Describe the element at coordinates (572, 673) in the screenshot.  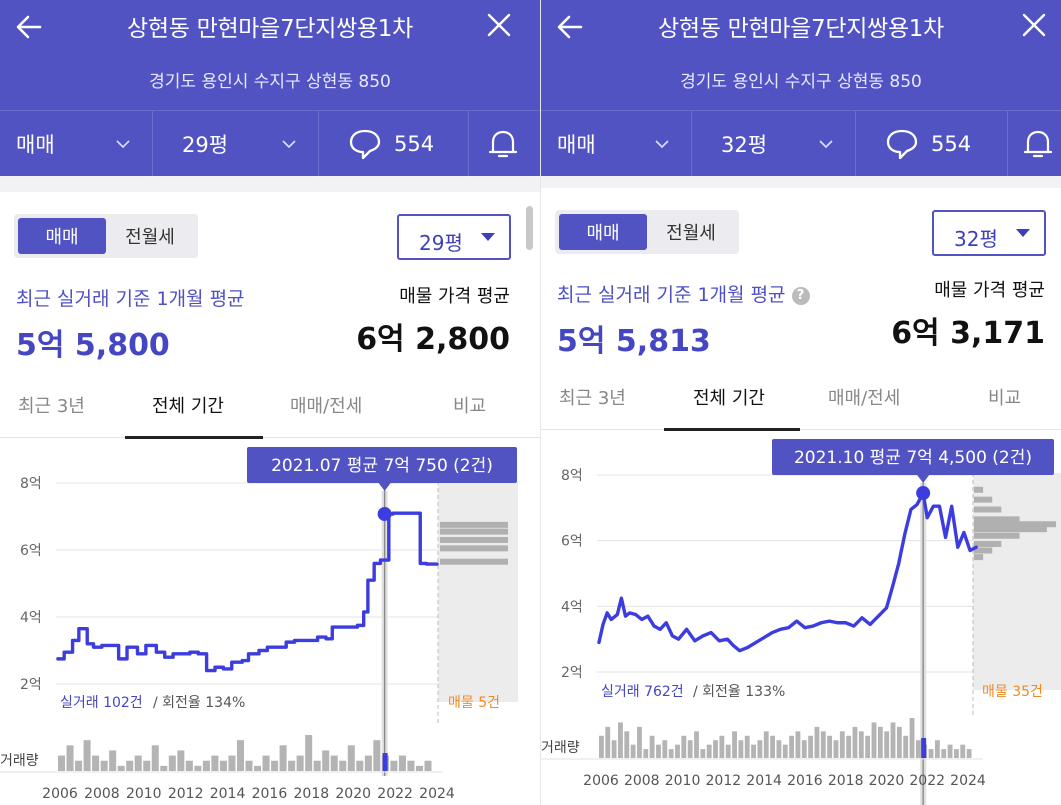
I see `y-tick-label: 2억` at that location.